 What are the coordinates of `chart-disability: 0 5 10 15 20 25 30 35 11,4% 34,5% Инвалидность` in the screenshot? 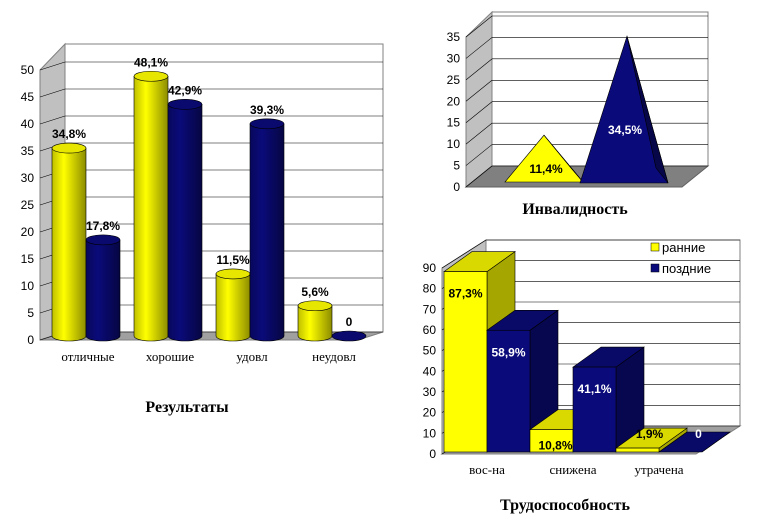 It's located at (578, 114).